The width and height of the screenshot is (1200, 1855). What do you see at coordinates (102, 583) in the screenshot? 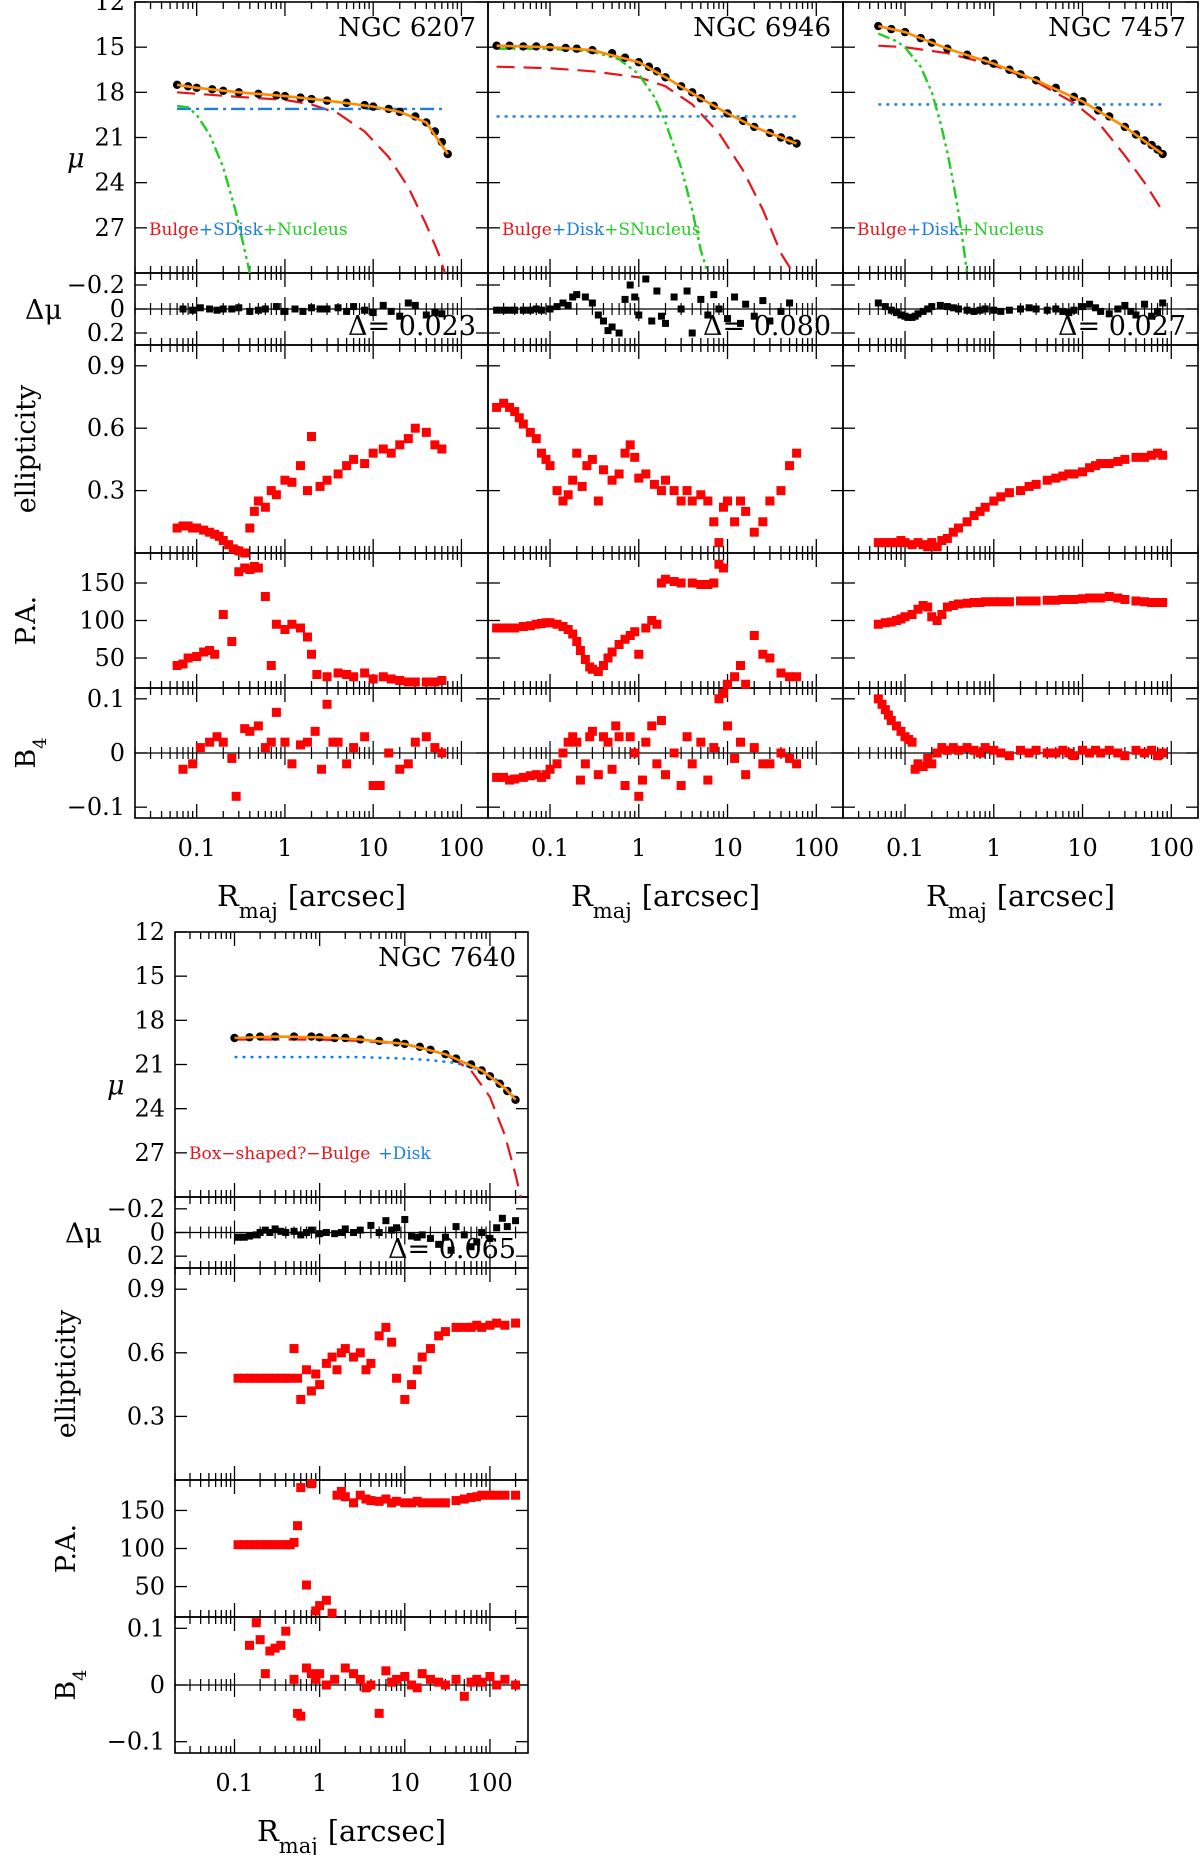
I see `y-tick-label: 150` at bounding box center [102, 583].